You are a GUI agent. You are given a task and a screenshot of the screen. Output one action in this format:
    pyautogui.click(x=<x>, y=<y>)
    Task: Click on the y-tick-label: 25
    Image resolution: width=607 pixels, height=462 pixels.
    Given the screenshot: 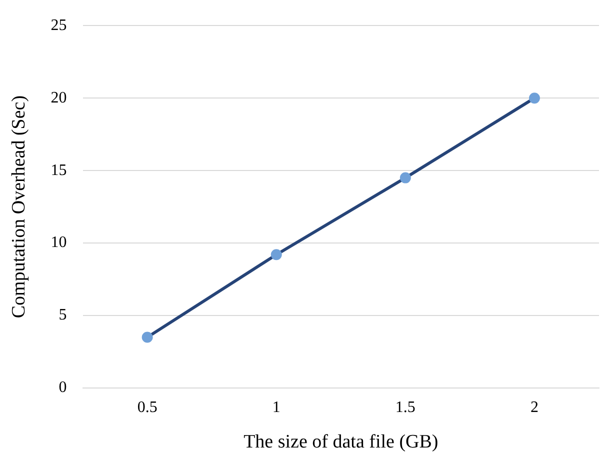 What is the action you would take?
    pyautogui.click(x=58, y=25)
    